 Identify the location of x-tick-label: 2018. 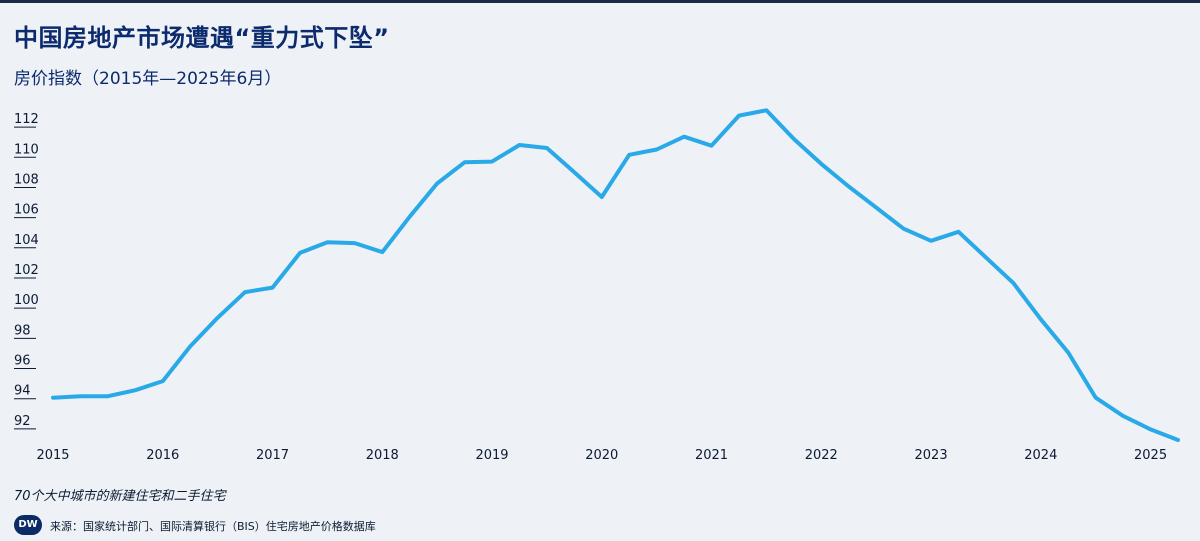
(382, 455).